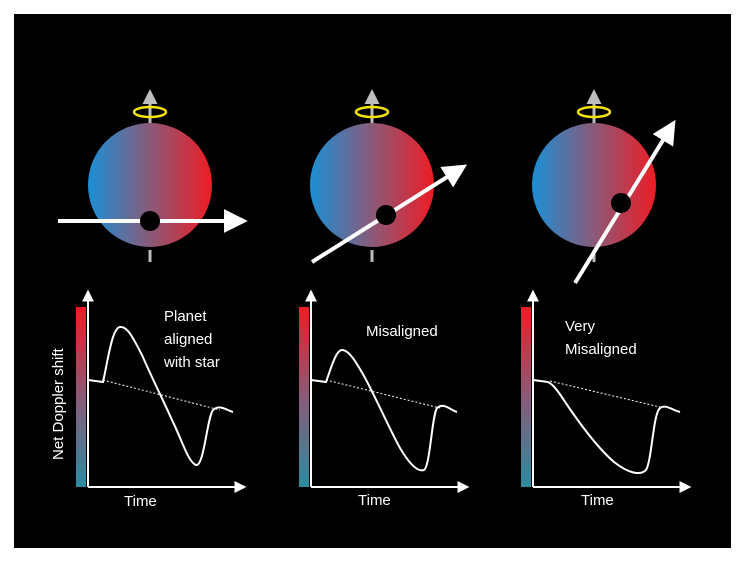 This screenshot has height=562, width=745. Describe the element at coordinates (188, 339) in the screenshot. I see `annotation-line-2: aligned` at that location.